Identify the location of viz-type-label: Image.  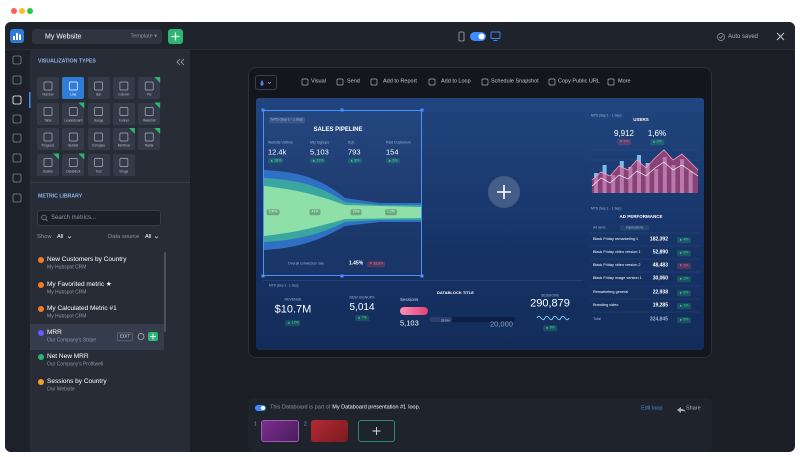
(124, 170).